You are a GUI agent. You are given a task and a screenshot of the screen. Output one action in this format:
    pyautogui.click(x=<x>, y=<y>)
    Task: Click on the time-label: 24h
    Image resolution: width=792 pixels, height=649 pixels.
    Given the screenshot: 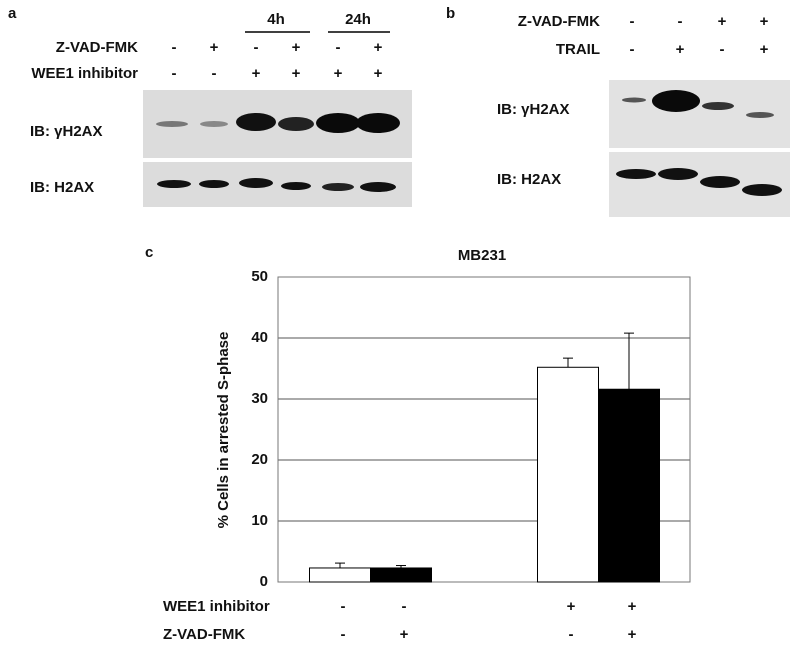 What is the action you would take?
    pyautogui.click(x=358, y=19)
    